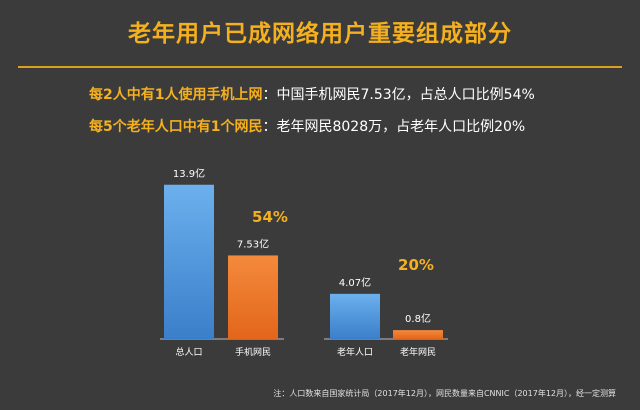  I want to click on category-label-0: 总人口, so click(188, 352).